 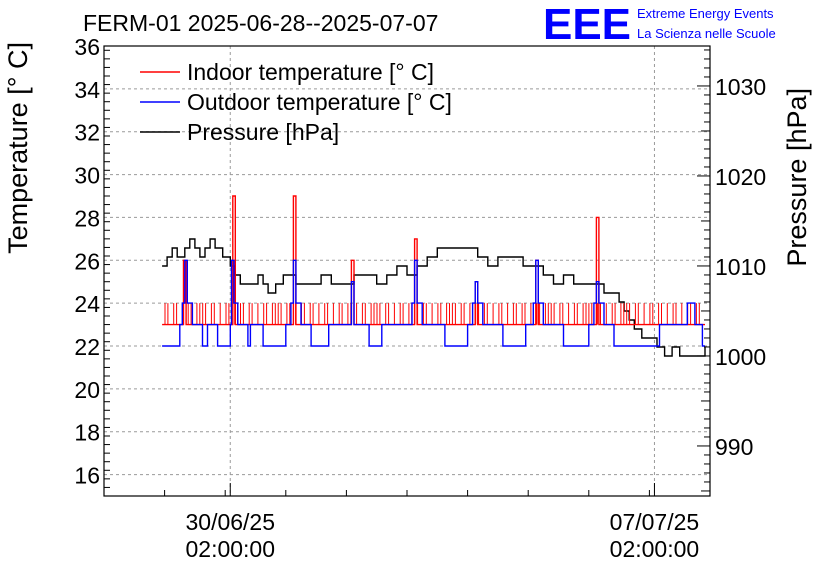 What do you see at coordinates (87, 90) in the screenshot?
I see `left-tick-label: 34` at bounding box center [87, 90].